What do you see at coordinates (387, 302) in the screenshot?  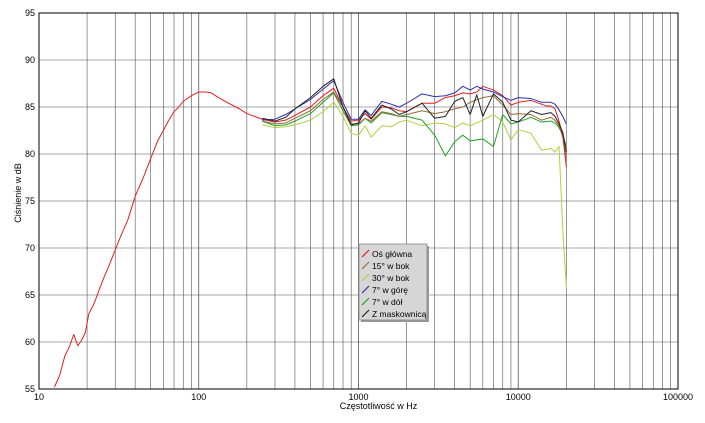 I see `legend-entry: 7° w dół` at bounding box center [387, 302].